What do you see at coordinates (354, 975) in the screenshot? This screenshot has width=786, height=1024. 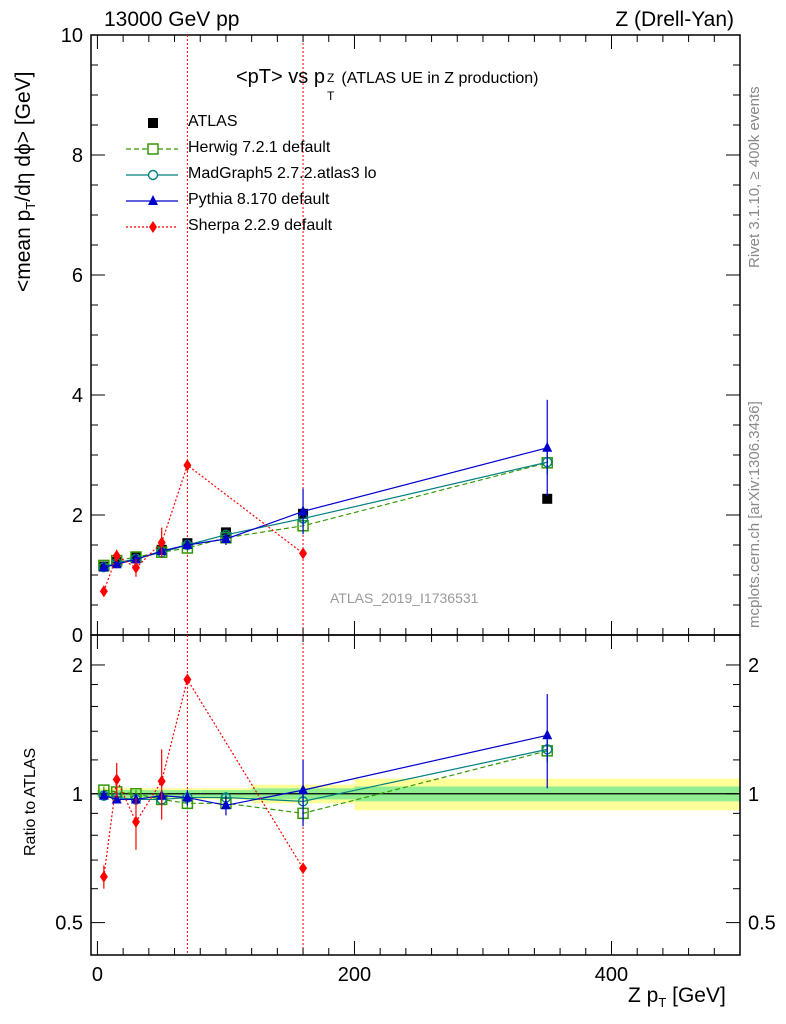 I see `x-tick-label: 200` at bounding box center [354, 975].